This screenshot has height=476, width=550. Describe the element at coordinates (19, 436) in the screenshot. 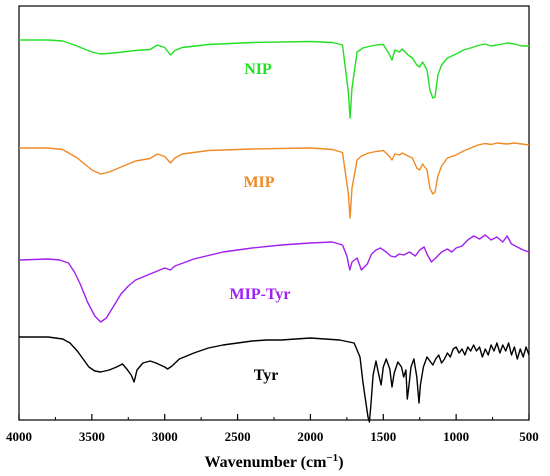

I see `x-tick-label: 4000` at that location.